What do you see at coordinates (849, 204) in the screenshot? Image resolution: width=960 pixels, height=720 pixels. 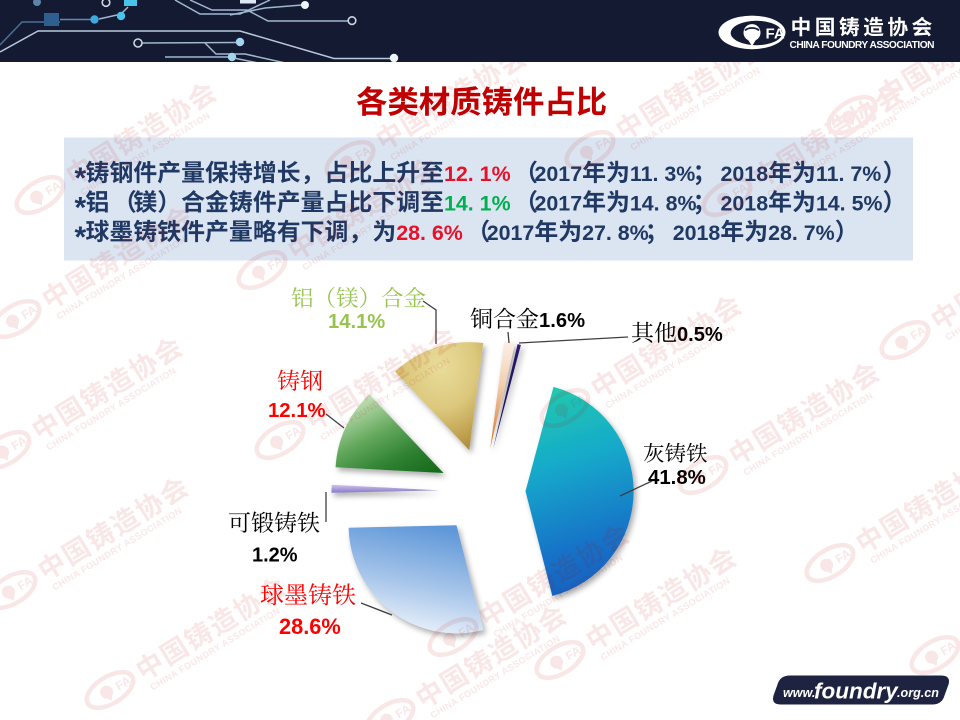 I see `svg-text: 14. 5%` at bounding box center [849, 204].